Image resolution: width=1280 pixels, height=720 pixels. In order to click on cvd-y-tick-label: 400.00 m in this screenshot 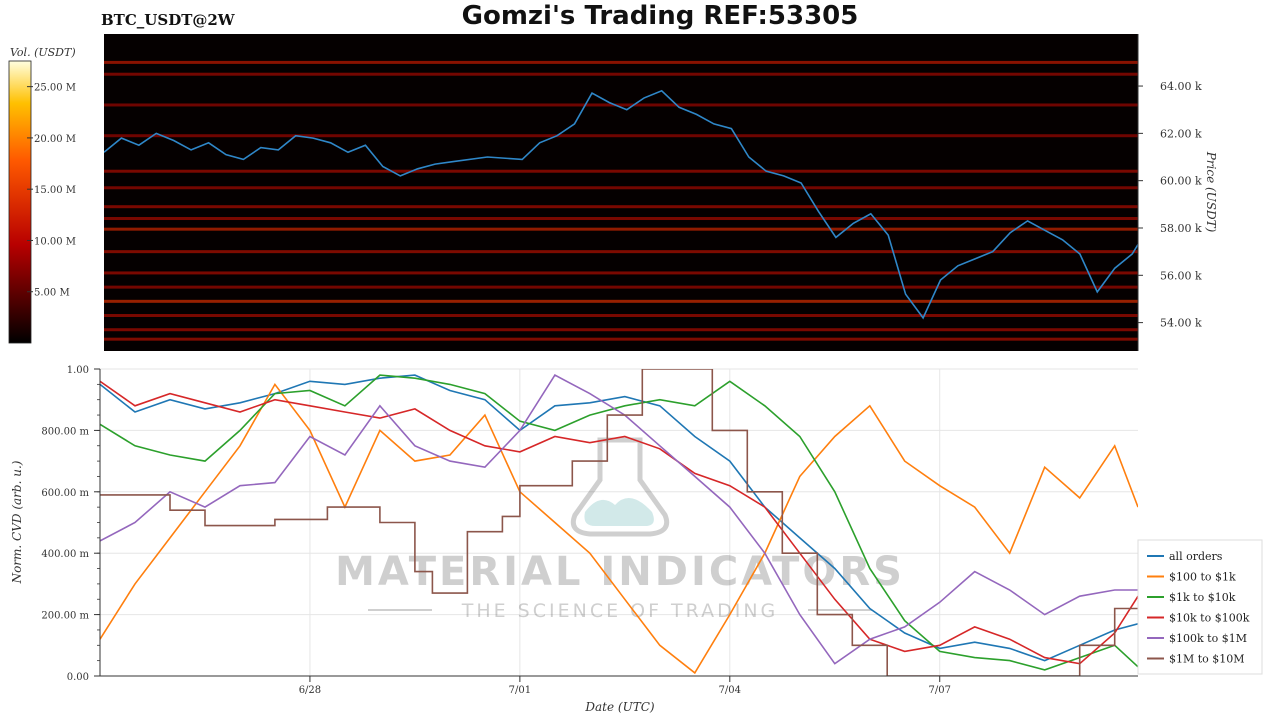, I will do `click(65, 554)`.